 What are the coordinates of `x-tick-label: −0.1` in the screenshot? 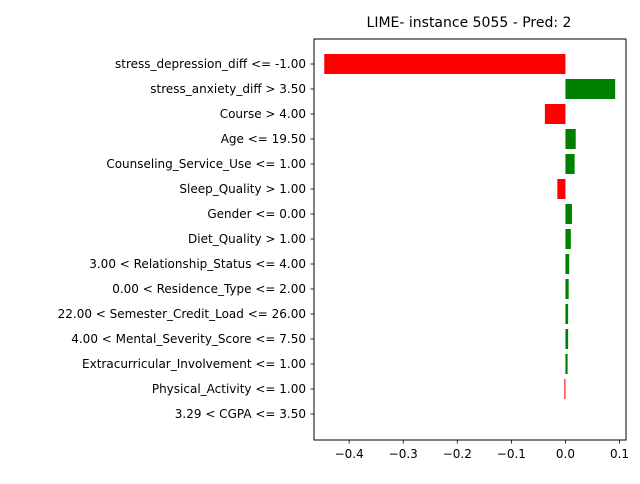 It's located at (511, 454).